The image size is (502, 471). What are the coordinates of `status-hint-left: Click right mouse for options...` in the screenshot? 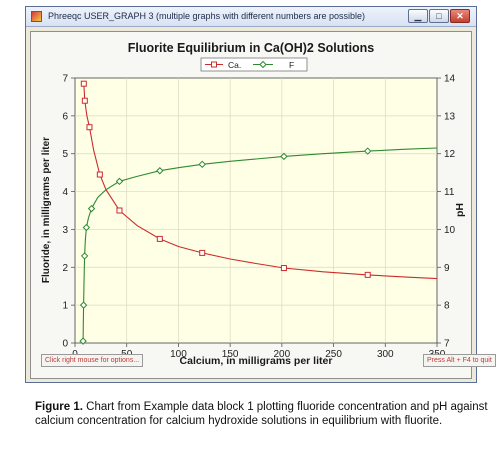 It's located at (92, 360).